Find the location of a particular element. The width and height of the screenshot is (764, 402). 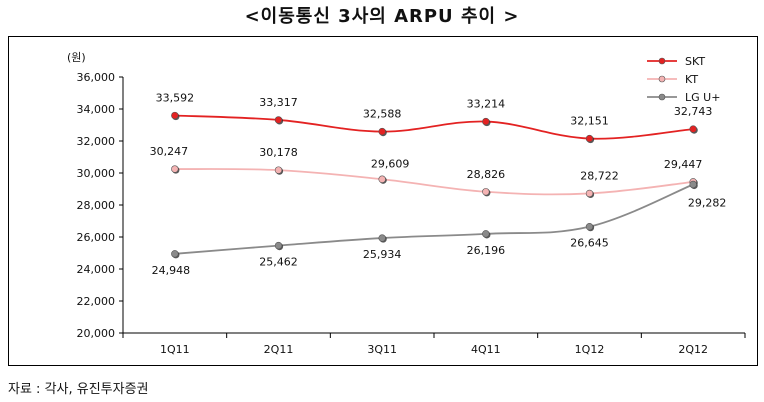

data-label-kt: 28,826 is located at coordinates (486, 174).